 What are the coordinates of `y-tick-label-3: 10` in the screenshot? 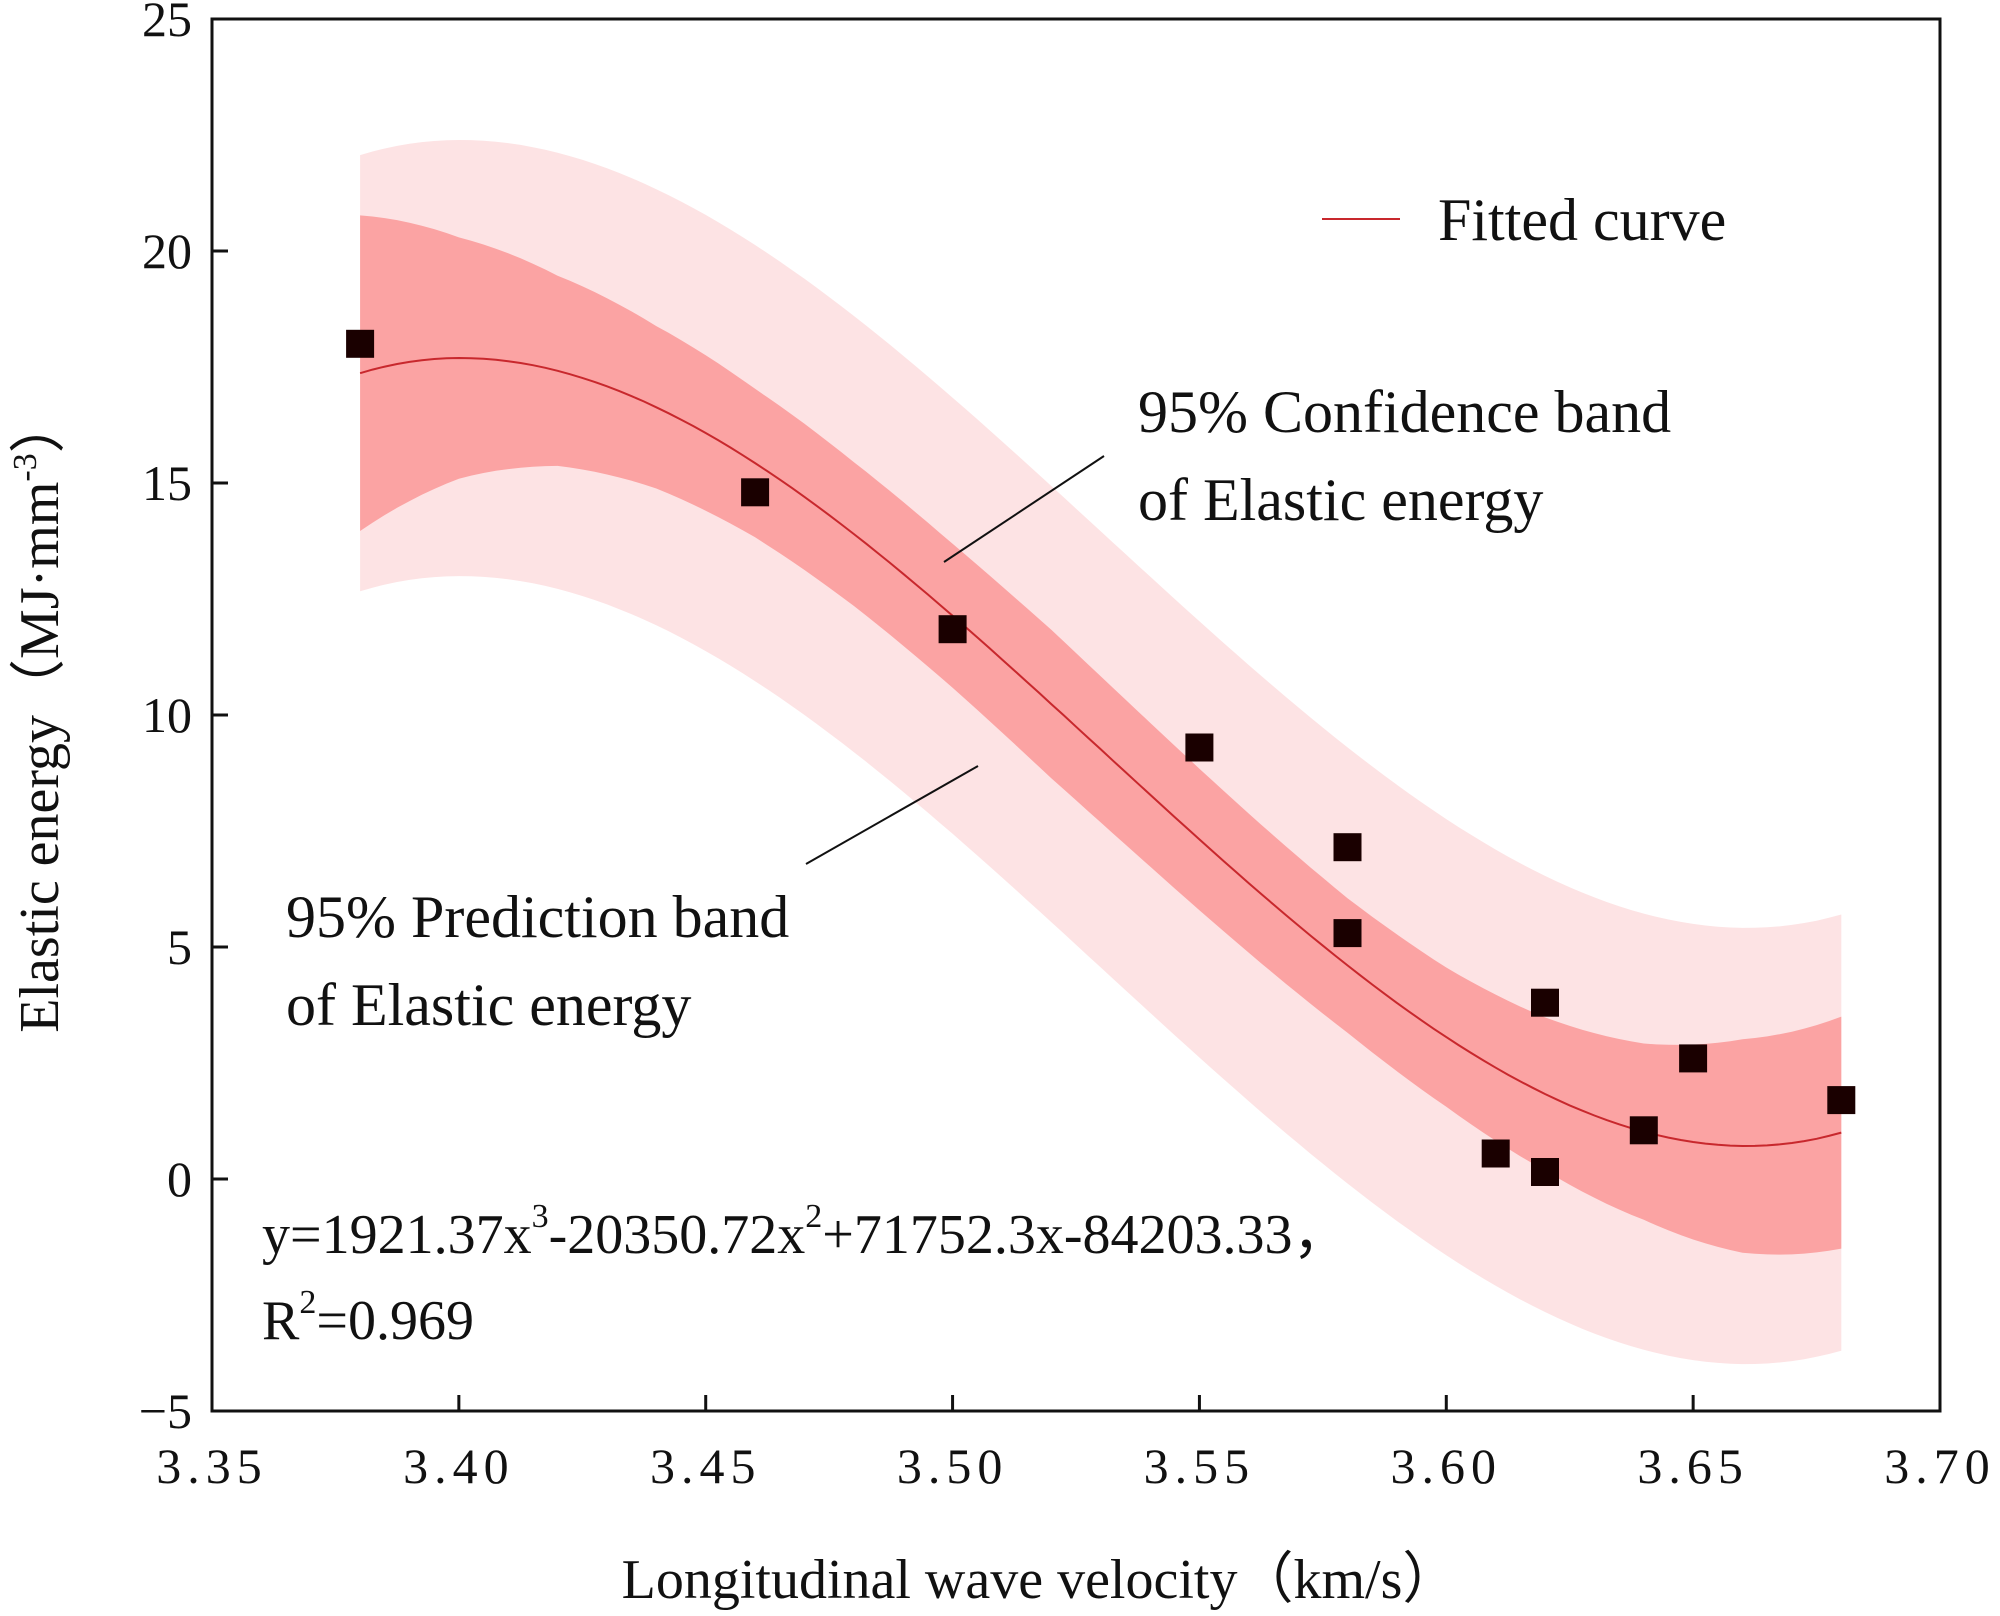 It's located at (167, 715).